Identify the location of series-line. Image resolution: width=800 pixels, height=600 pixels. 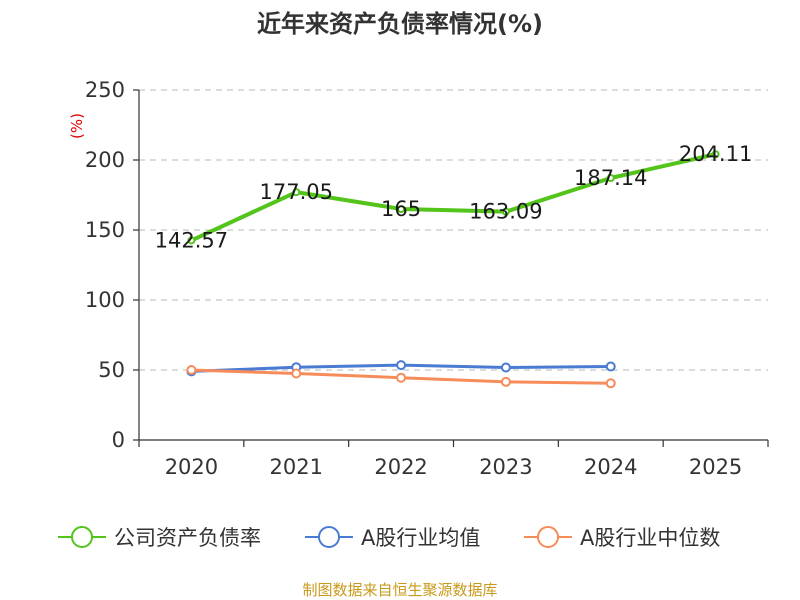
(453, 197).